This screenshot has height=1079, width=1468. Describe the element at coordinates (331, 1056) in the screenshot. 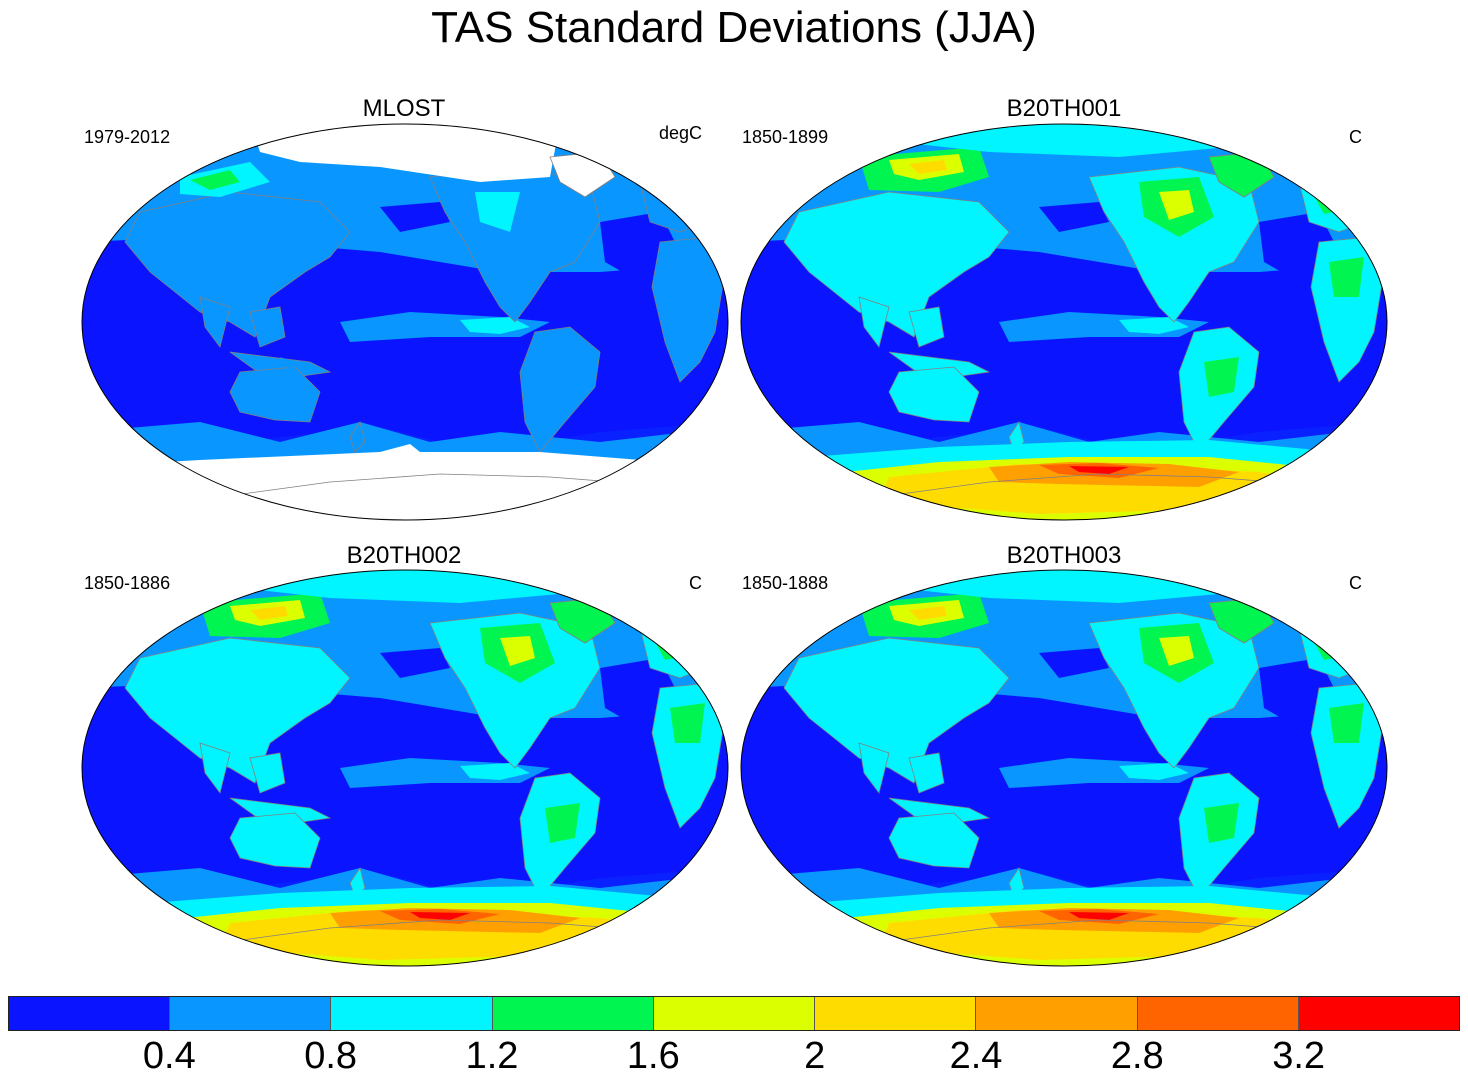

I see `colorbar-label: 0.8` at that location.